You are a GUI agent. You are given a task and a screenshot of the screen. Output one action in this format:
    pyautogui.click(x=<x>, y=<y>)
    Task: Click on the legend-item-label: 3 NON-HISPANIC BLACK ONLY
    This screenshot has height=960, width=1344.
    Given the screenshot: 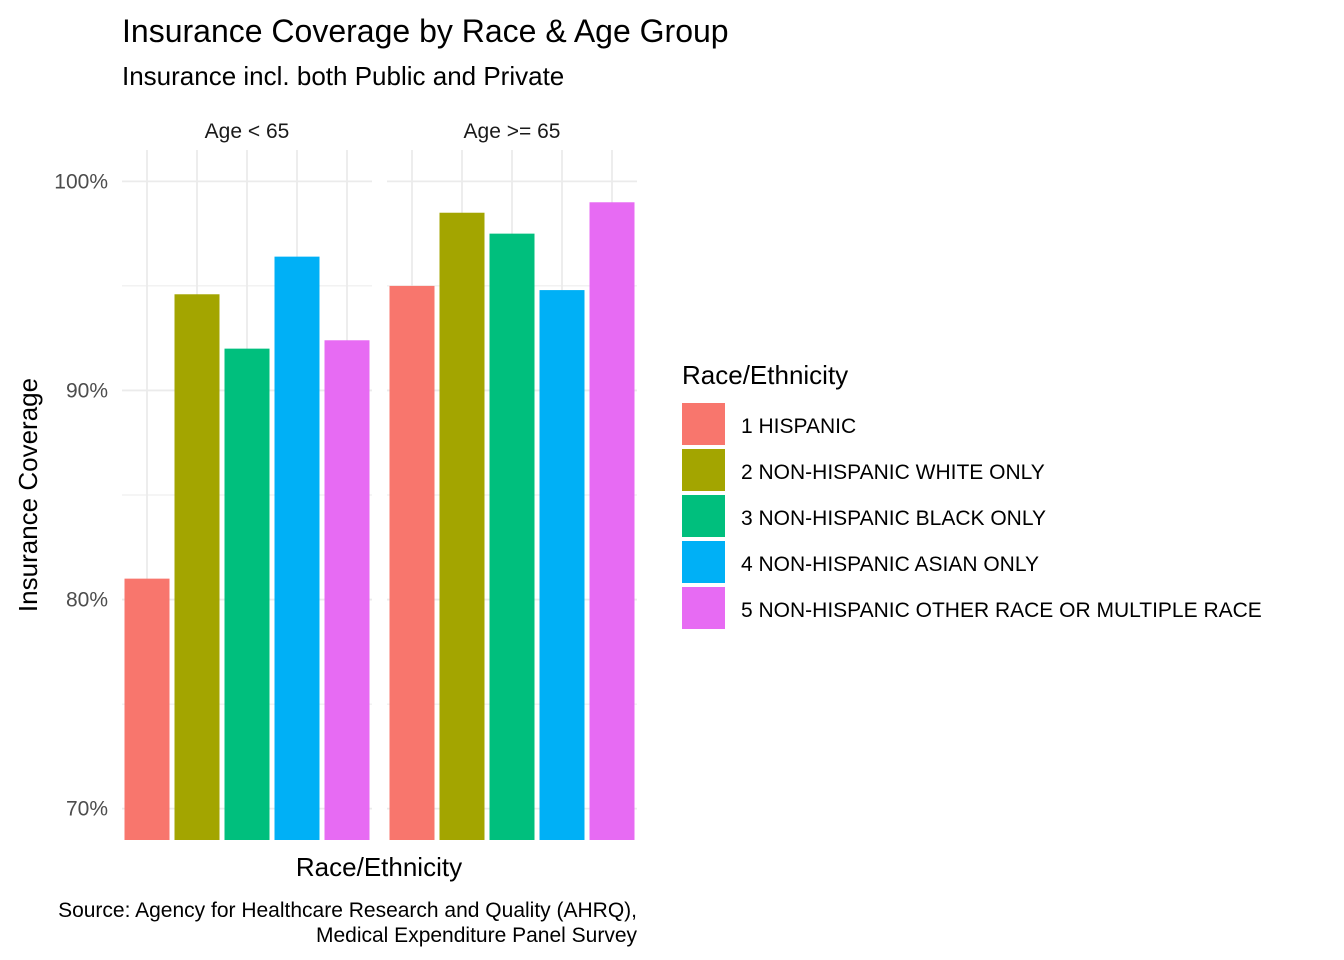 What is the action you would take?
    pyautogui.click(x=893, y=518)
    